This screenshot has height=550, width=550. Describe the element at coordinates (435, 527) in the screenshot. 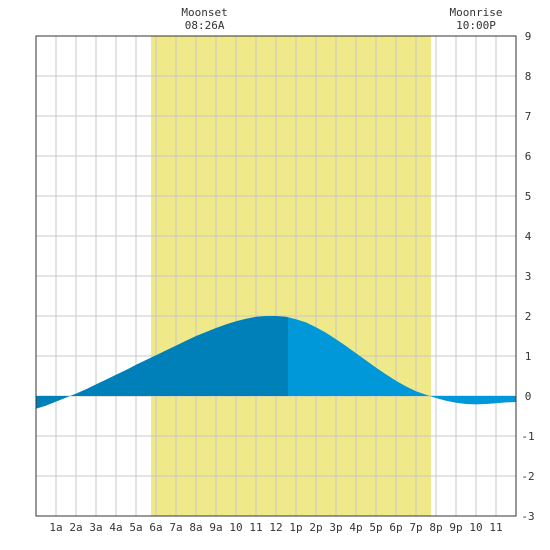

I see `x-tick-label: 8p` at that location.